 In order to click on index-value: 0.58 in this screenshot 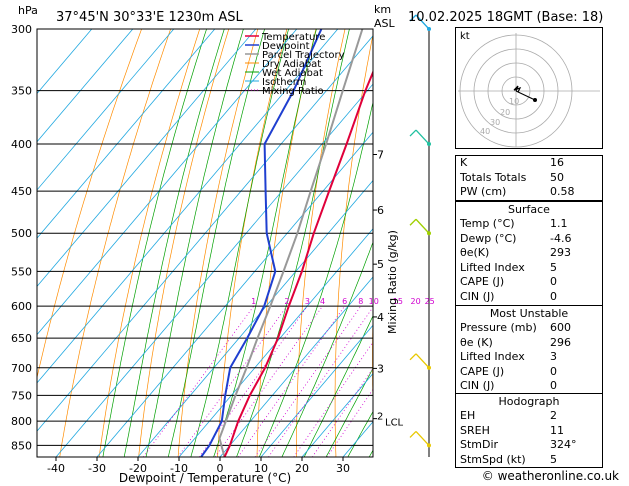, I will do `click(562, 192)`.